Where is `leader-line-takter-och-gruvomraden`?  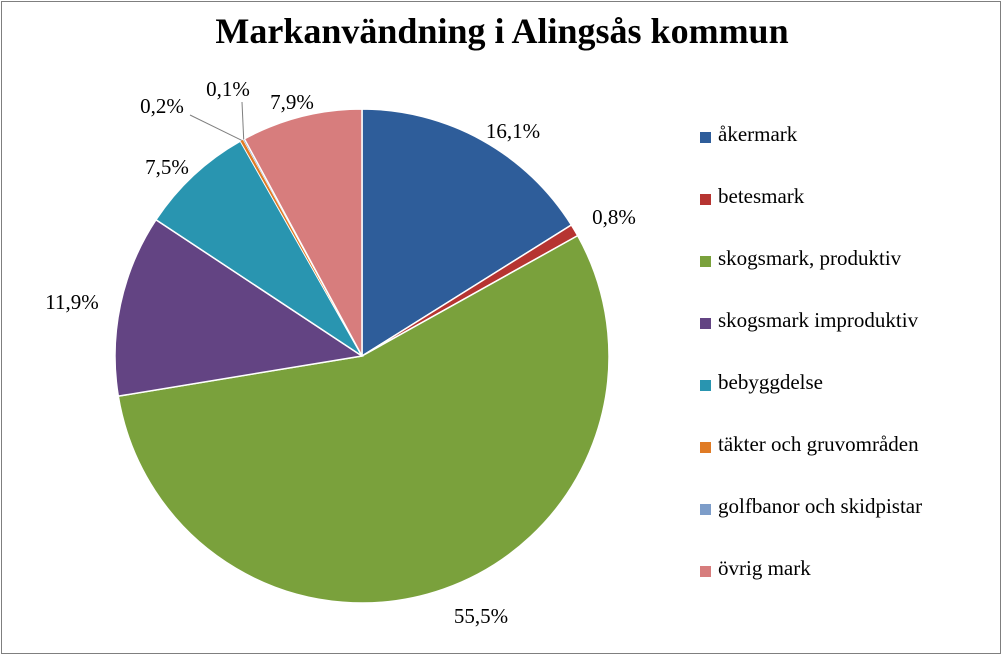 leader-line-takter-och-gruvomraden is located at coordinates (215, 127).